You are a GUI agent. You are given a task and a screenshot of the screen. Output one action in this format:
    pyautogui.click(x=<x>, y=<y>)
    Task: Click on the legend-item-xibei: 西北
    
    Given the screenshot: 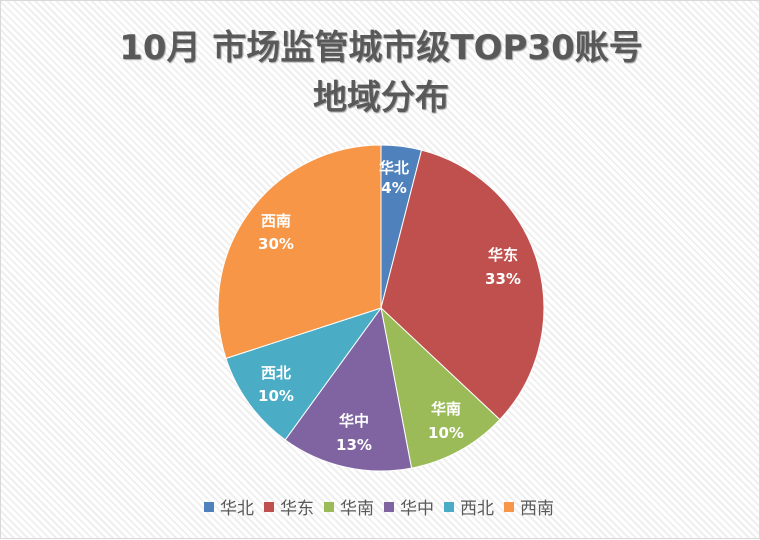 What is the action you would take?
    pyautogui.click(x=469, y=506)
    